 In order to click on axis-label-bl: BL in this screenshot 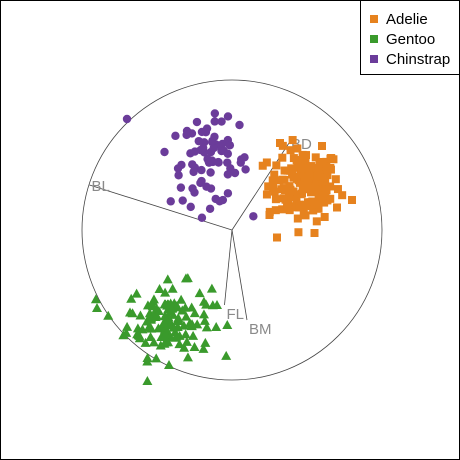, I will do `click(101, 186)`.